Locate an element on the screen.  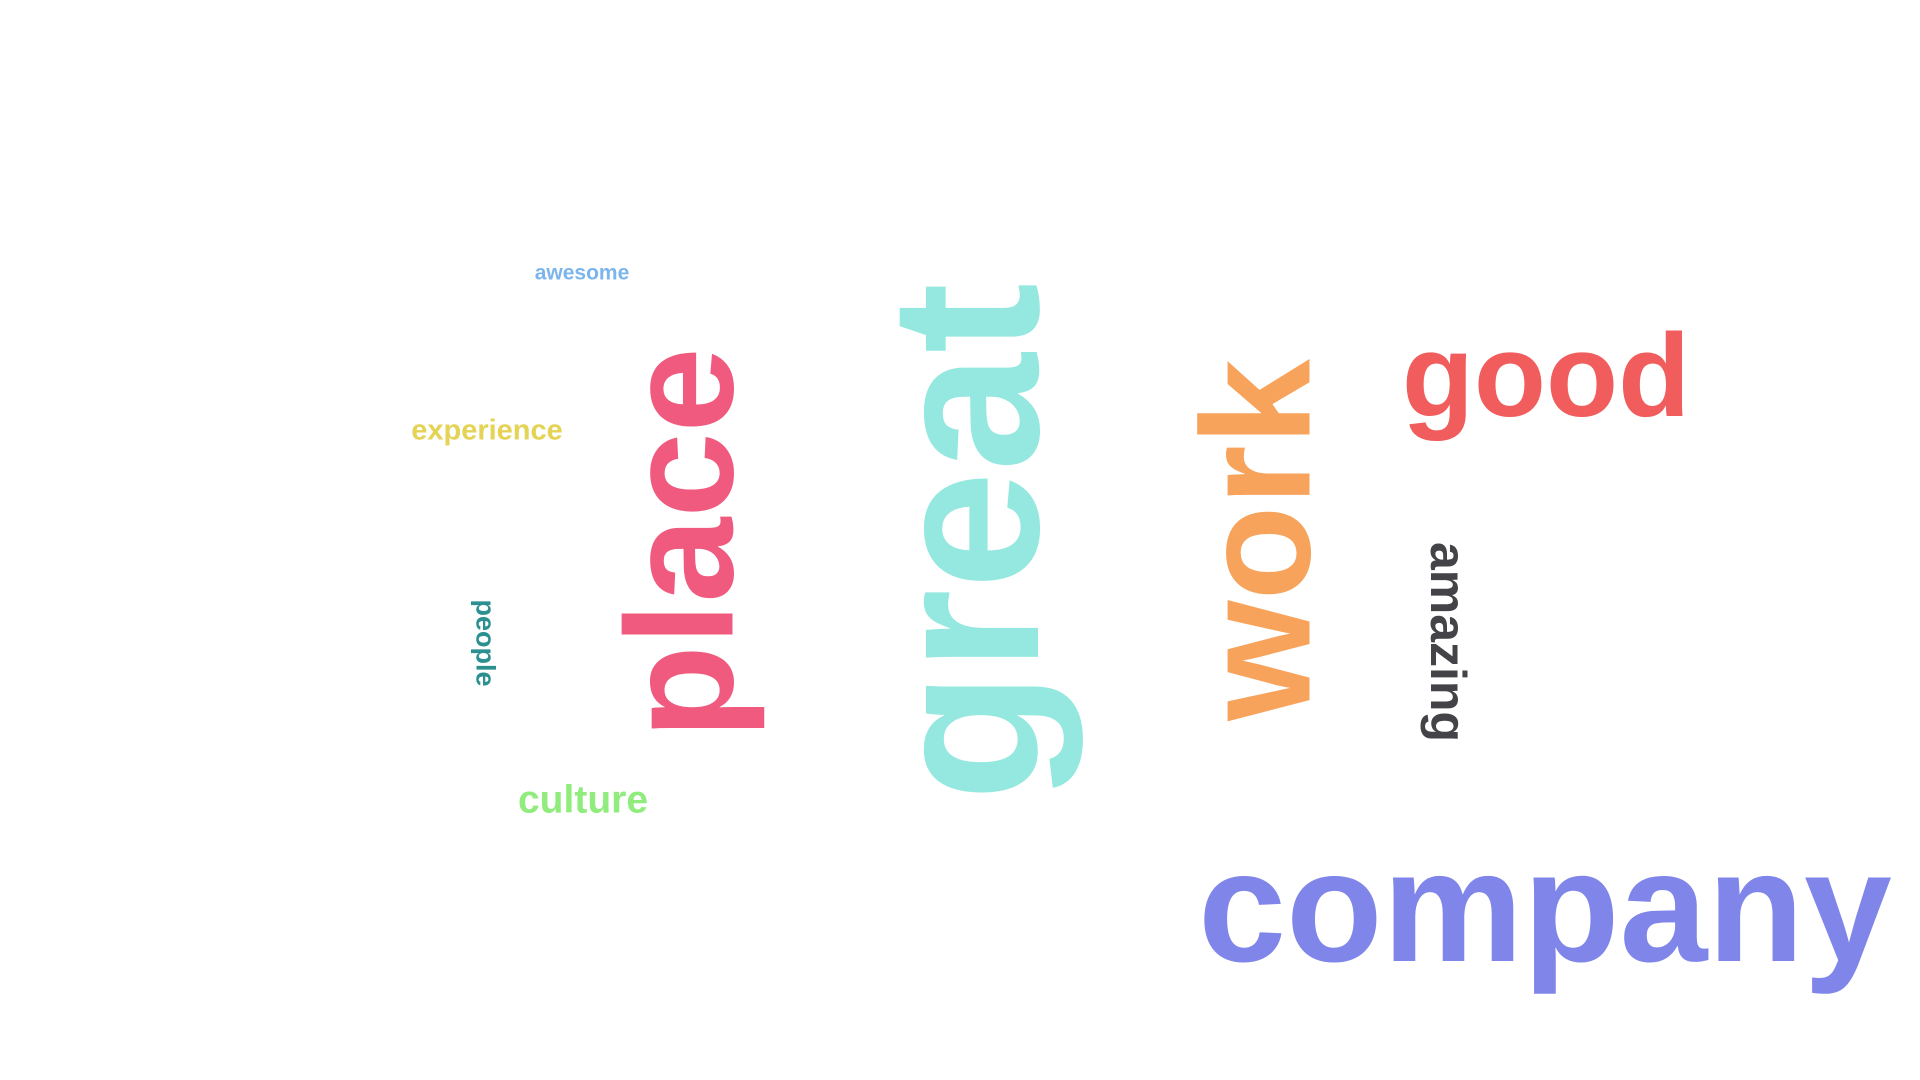
word-good: good is located at coordinates (1546, 376).